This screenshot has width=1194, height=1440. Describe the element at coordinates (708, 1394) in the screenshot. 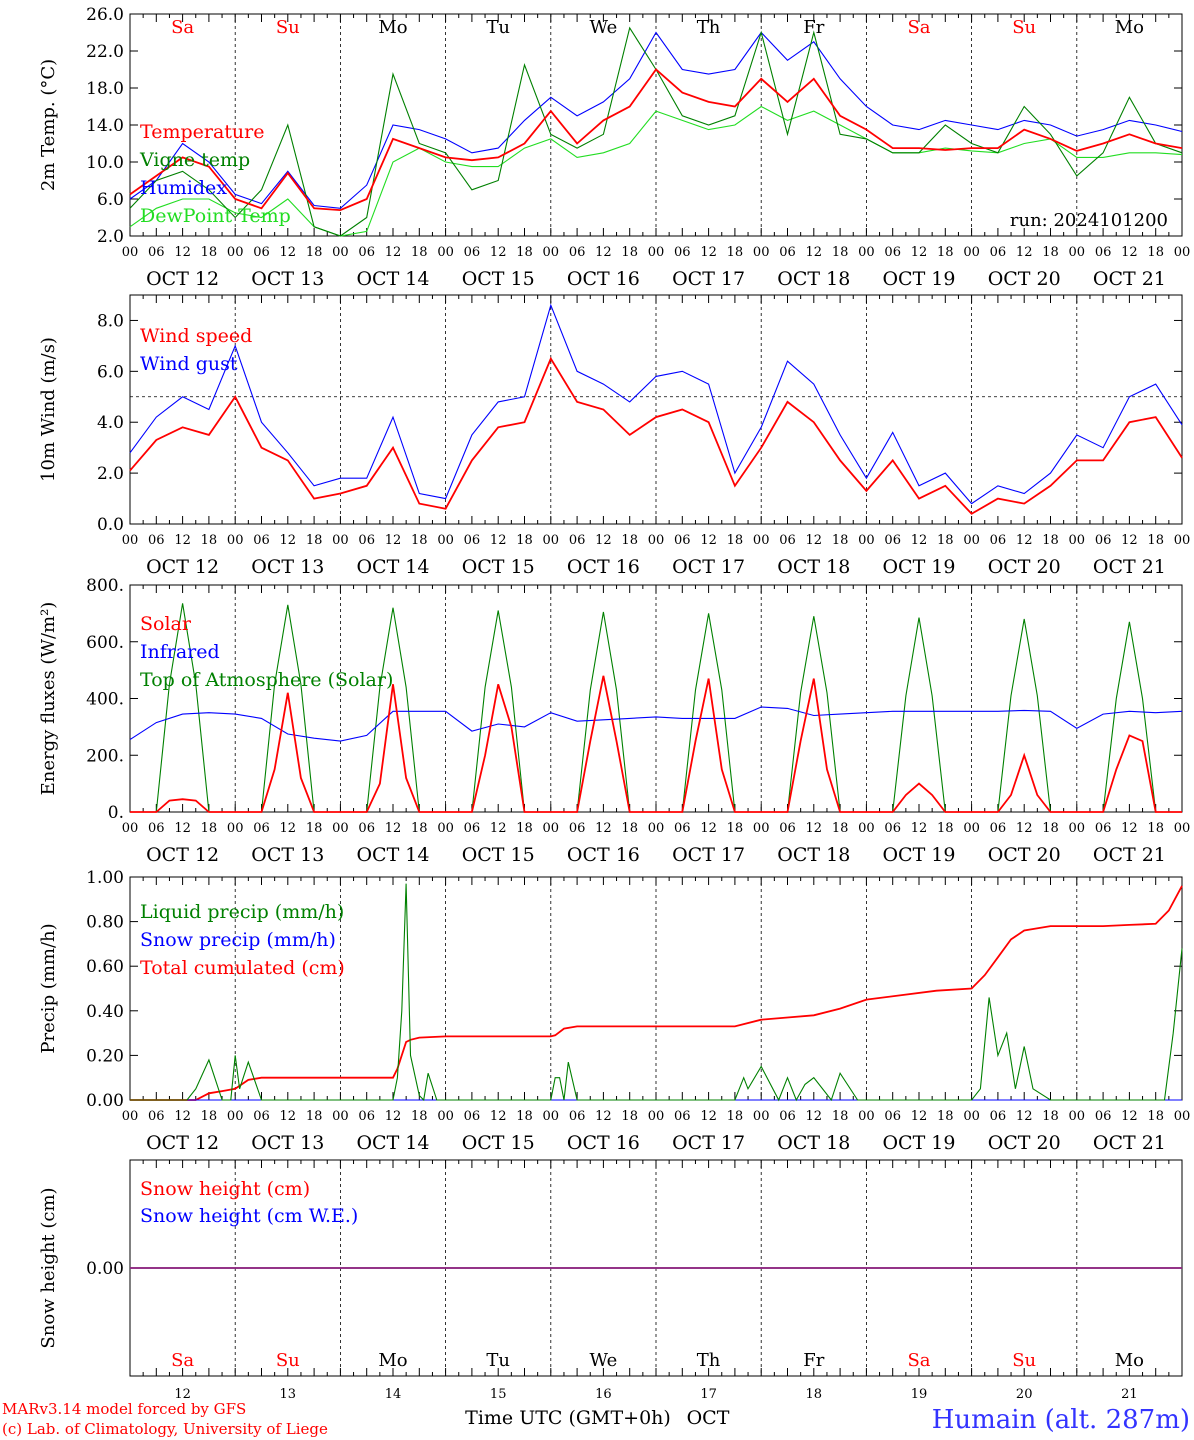

I see `day-number-label: 17` at that location.